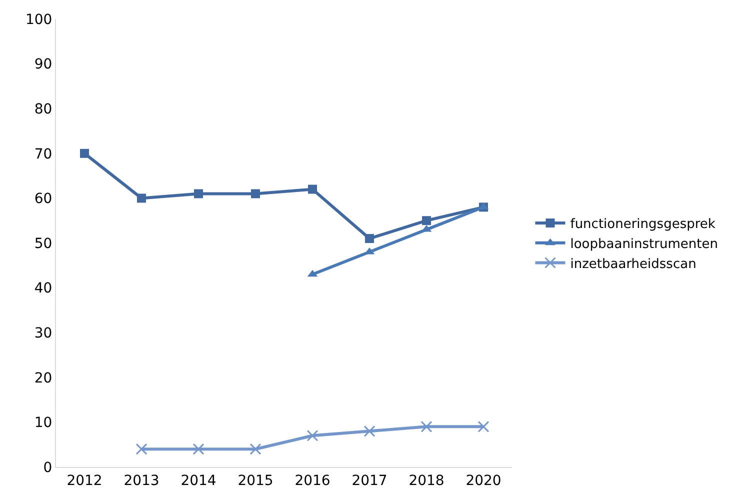 The image size is (753, 495). What do you see at coordinates (484, 480) in the screenshot?
I see `x-tick-label: 2020` at bounding box center [484, 480].